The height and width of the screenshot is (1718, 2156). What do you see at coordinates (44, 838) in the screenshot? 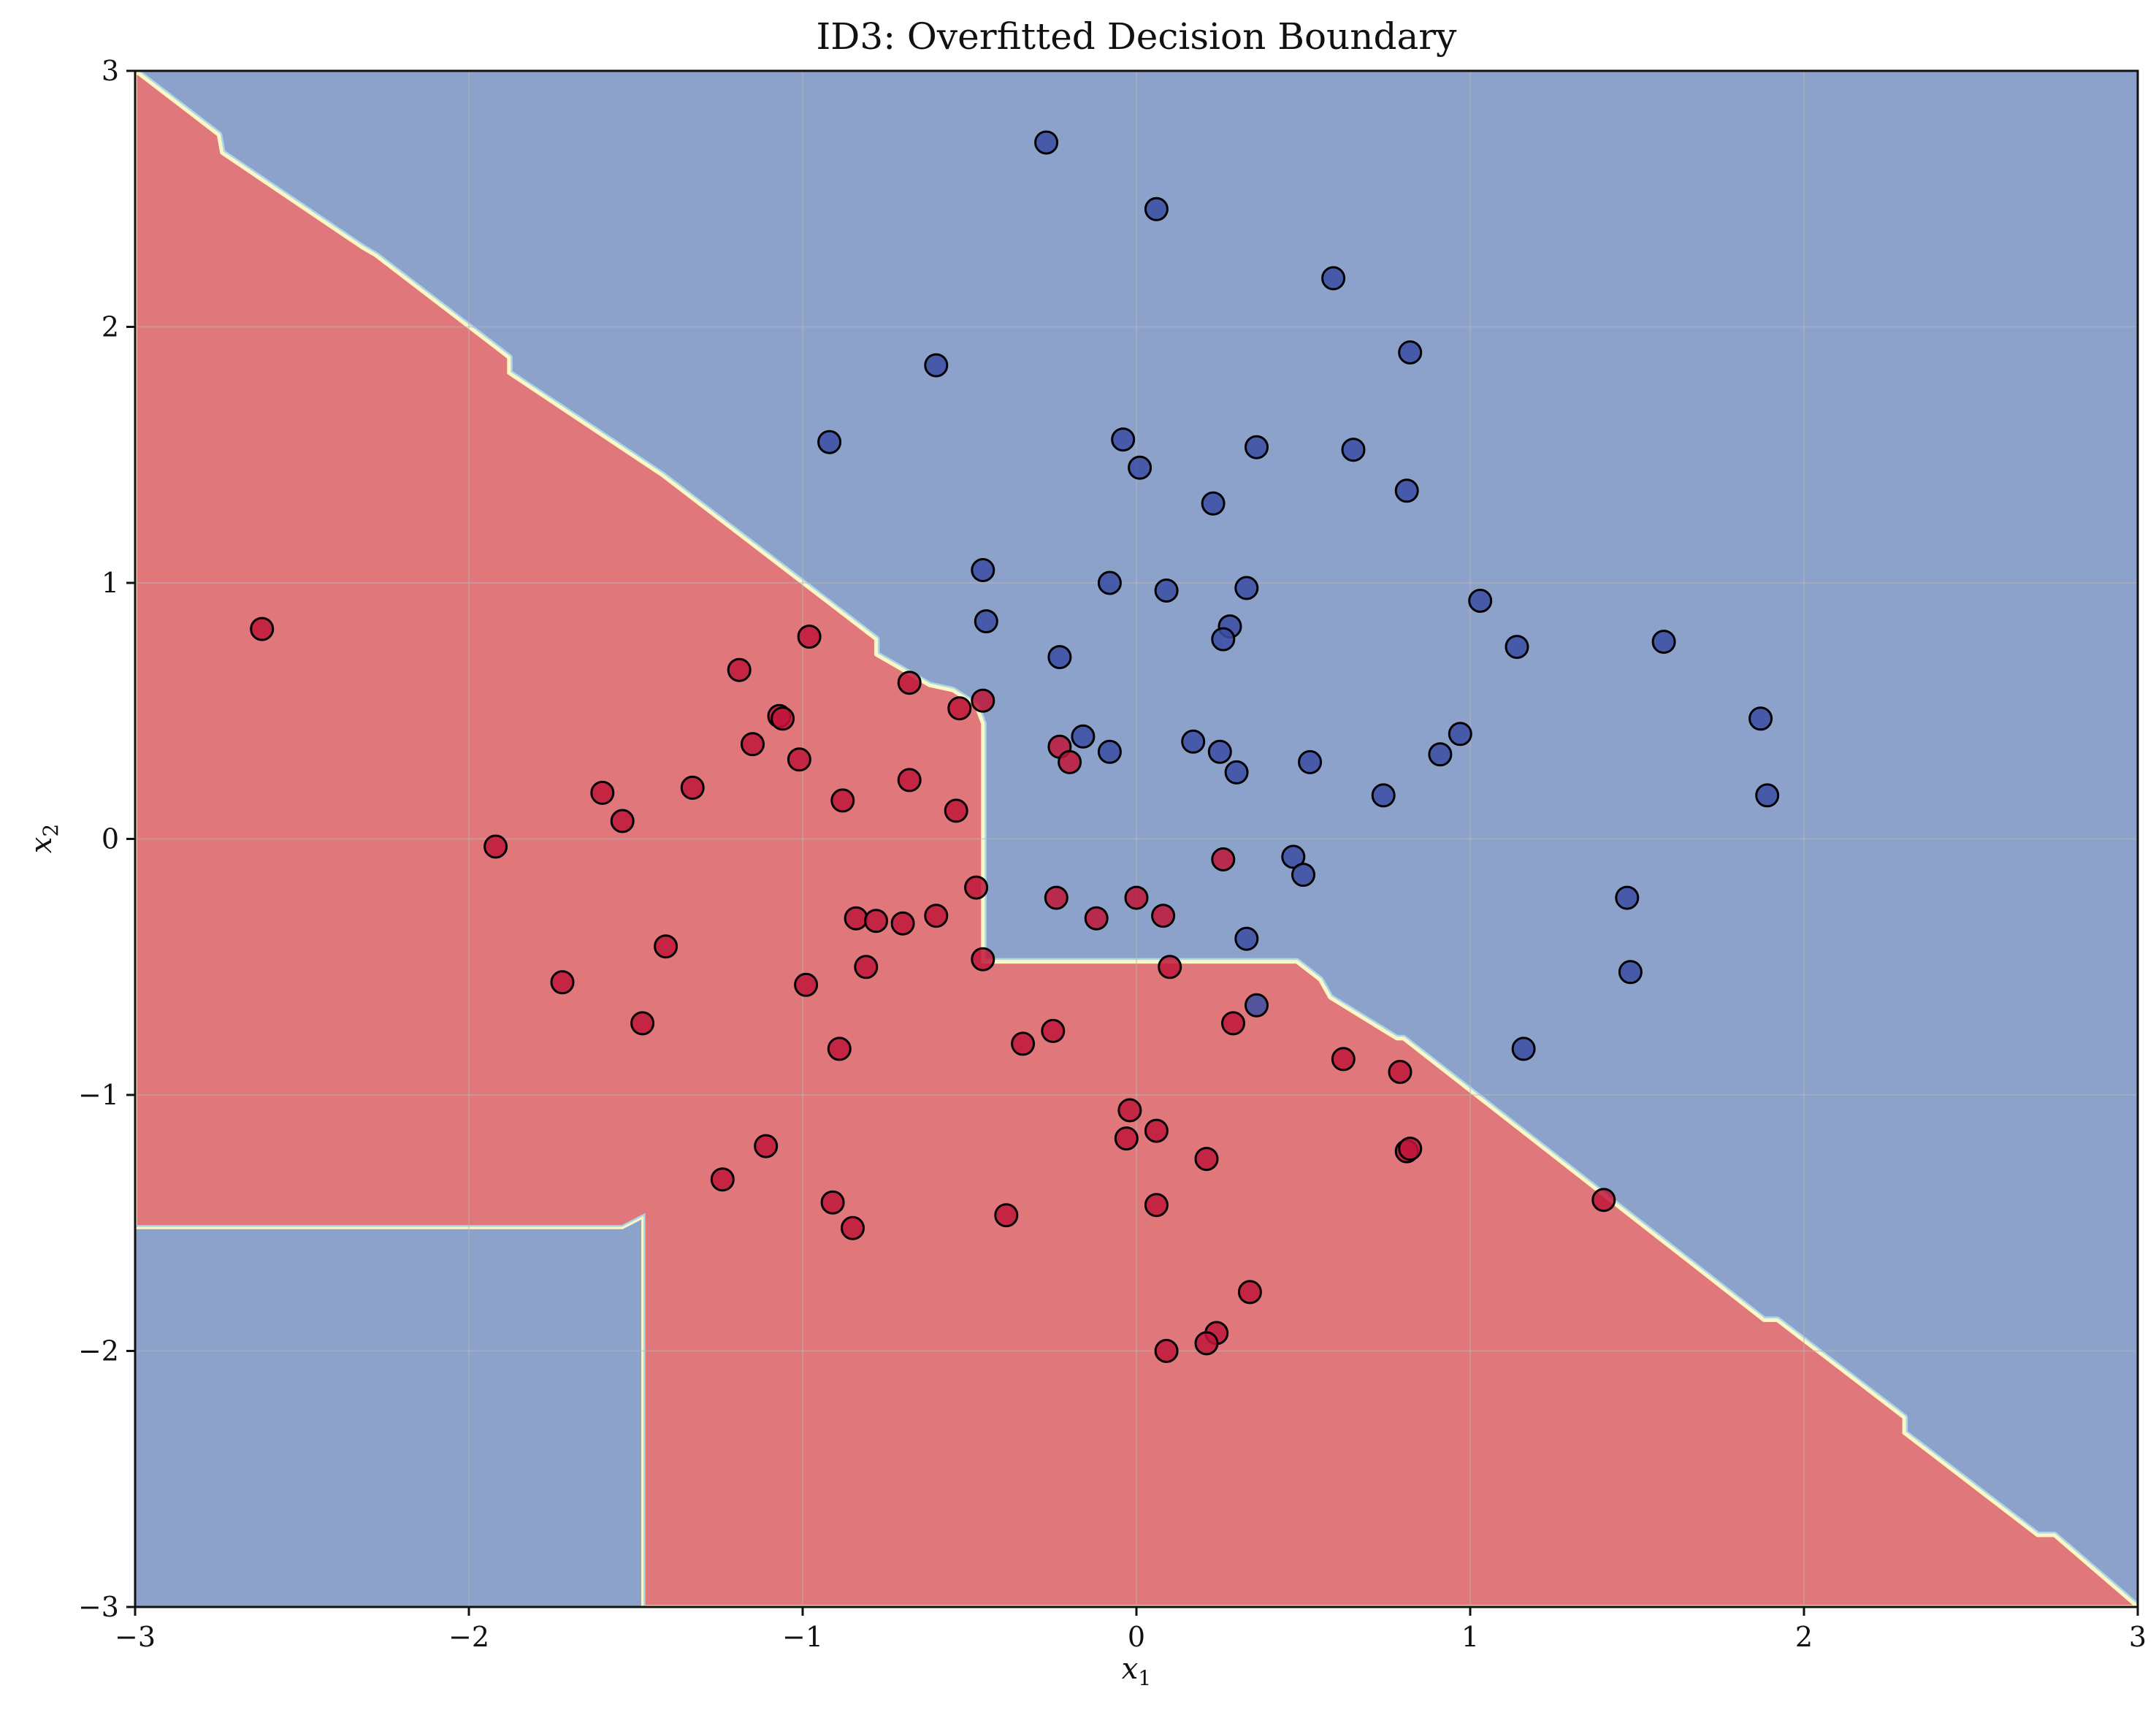
I see `y-axis-label: x2` at bounding box center [44, 838].